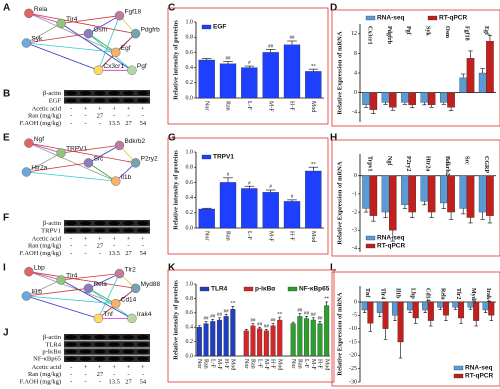  I want to click on node-label: Ngf, so click(39, 139).